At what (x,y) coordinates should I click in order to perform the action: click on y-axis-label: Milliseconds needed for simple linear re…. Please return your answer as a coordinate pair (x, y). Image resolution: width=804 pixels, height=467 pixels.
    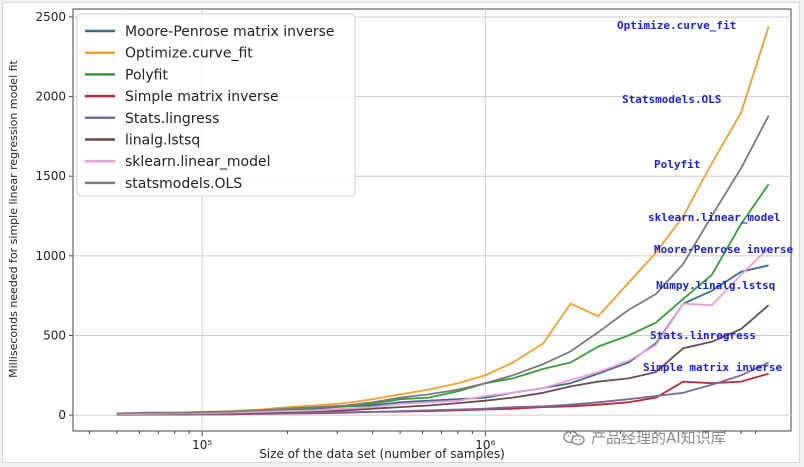
    Looking at the image, I should click on (13, 218).